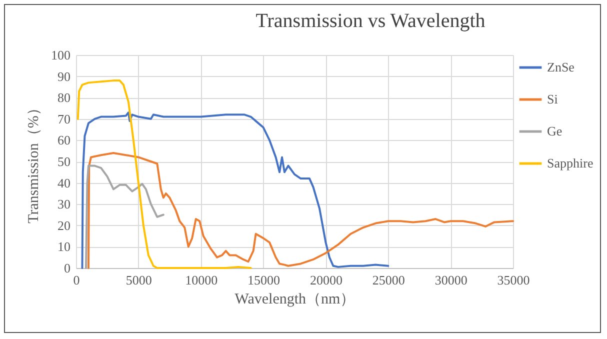 Image resolution: width=607 pixels, height=339 pixels. What do you see at coordinates (64, 118) in the screenshot?
I see `y-tick-label: 70` at bounding box center [64, 118].